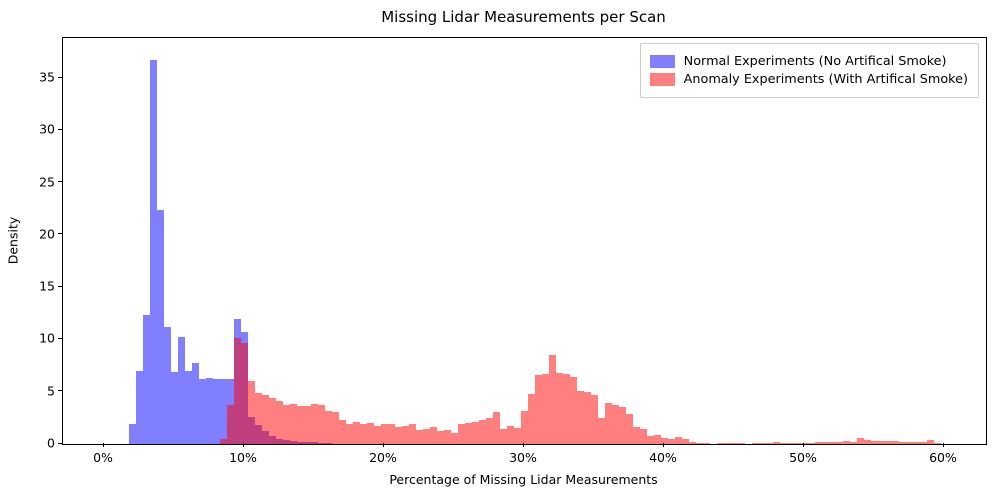  I want to click on chart-title: Missing Lidar Measurements per Scan, so click(523, 17).